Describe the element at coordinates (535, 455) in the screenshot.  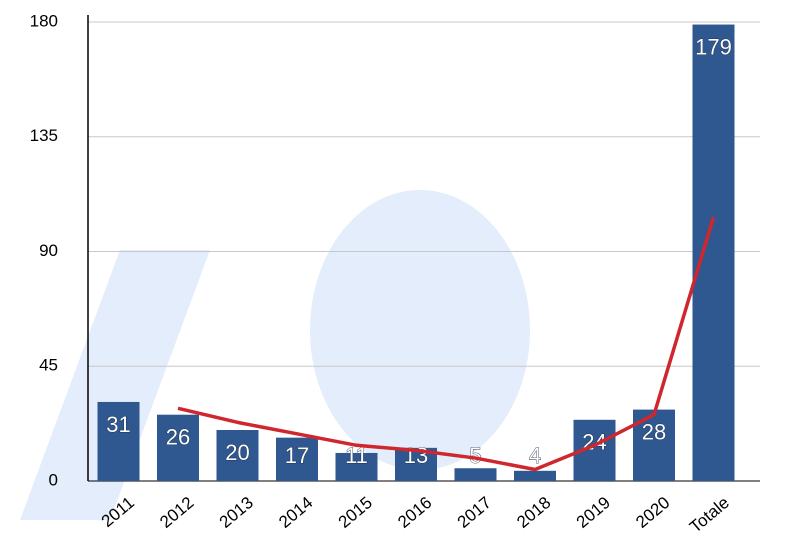
I see `data-label: 4` at that location.